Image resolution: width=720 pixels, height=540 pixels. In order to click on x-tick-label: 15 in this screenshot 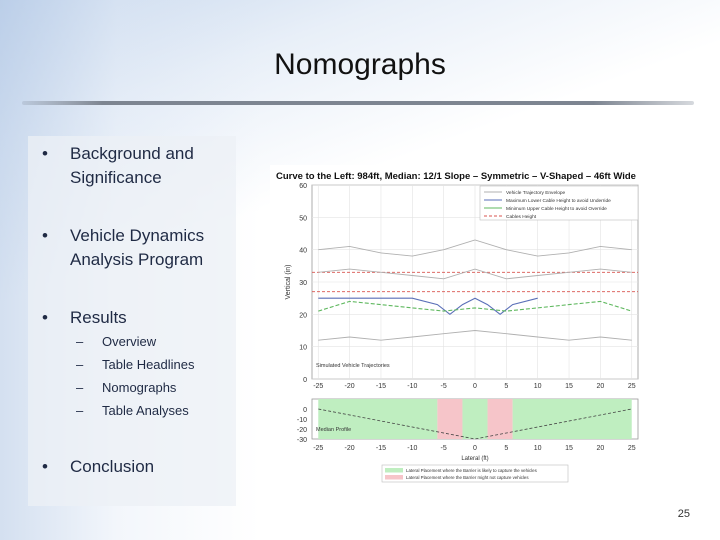, I will do `click(569, 386)`.